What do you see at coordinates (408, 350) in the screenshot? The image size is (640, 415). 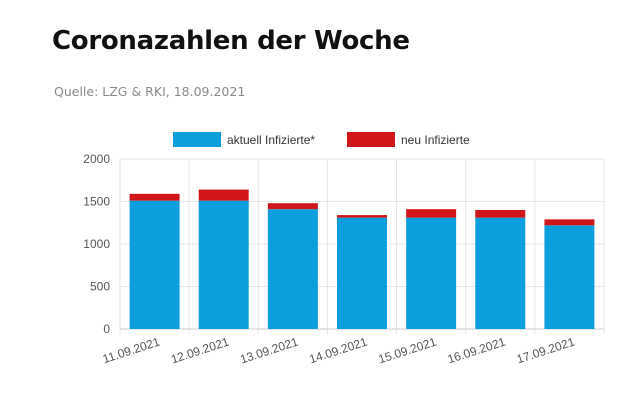 I see `x-tick-label: 15.09.2021` at bounding box center [408, 350].